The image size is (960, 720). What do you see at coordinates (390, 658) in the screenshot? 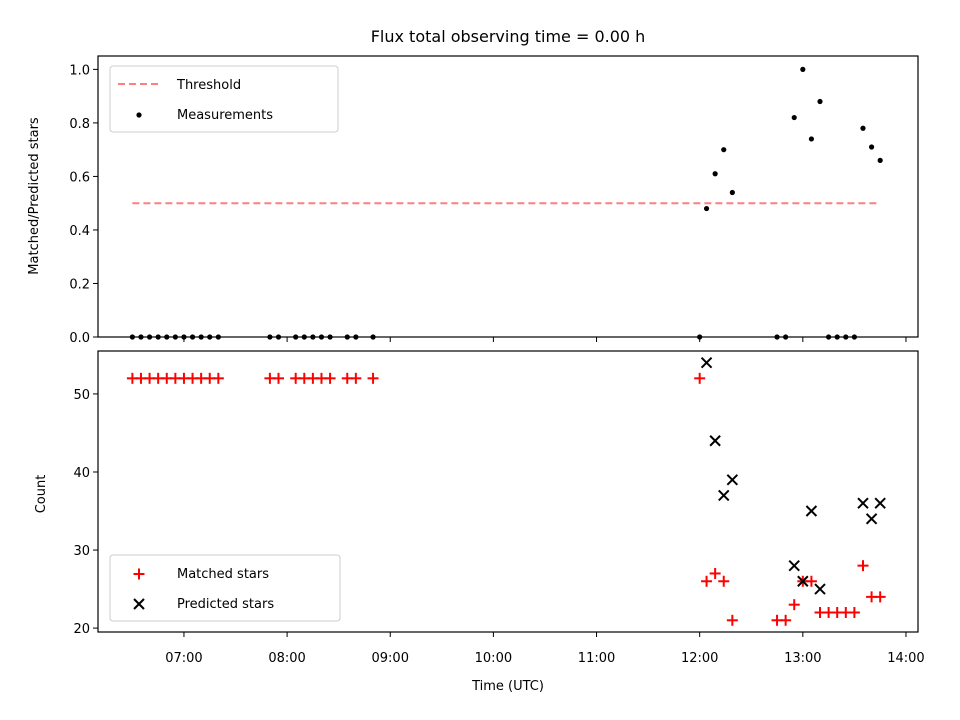
I see `x-tick-label: 09:00` at bounding box center [390, 658].